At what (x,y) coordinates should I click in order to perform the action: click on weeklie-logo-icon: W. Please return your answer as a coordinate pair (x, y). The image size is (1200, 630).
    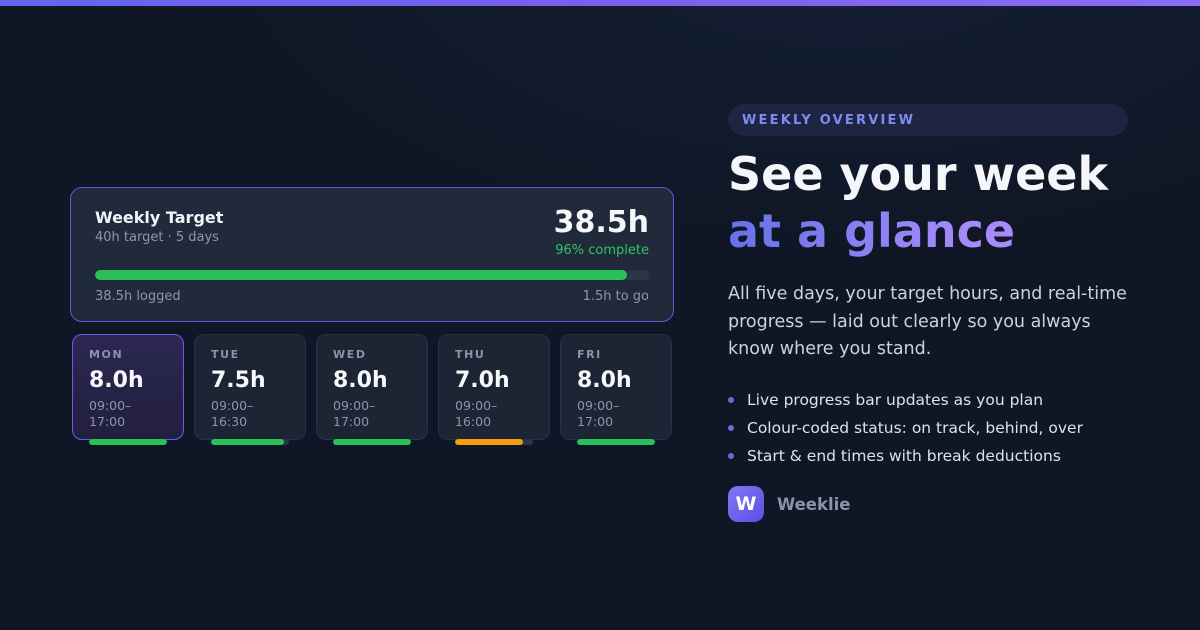
    Looking at the image, I should click on (746, 504).